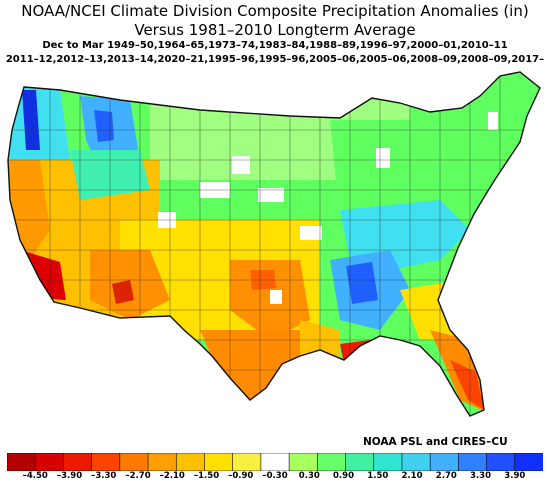  I want to click on idaho-blue, so click(104, 126).